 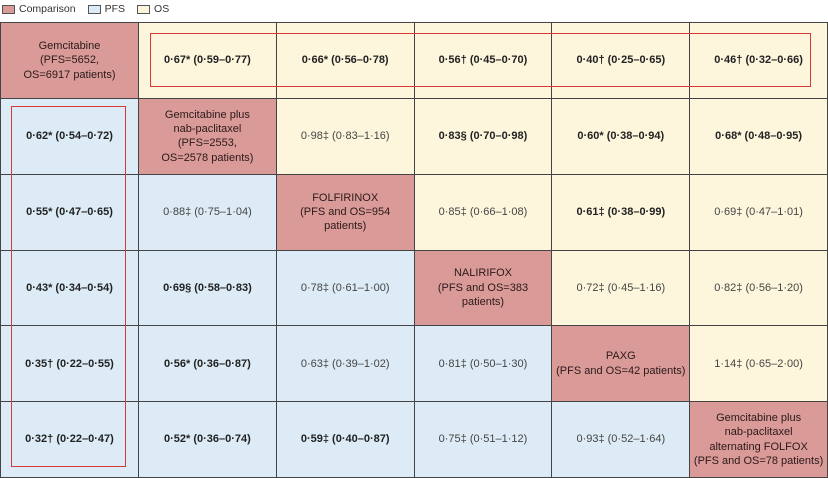 I want to click on pfs-estimate-cell: 0·55* (0·47–0·65), so click(x=70, y=212).